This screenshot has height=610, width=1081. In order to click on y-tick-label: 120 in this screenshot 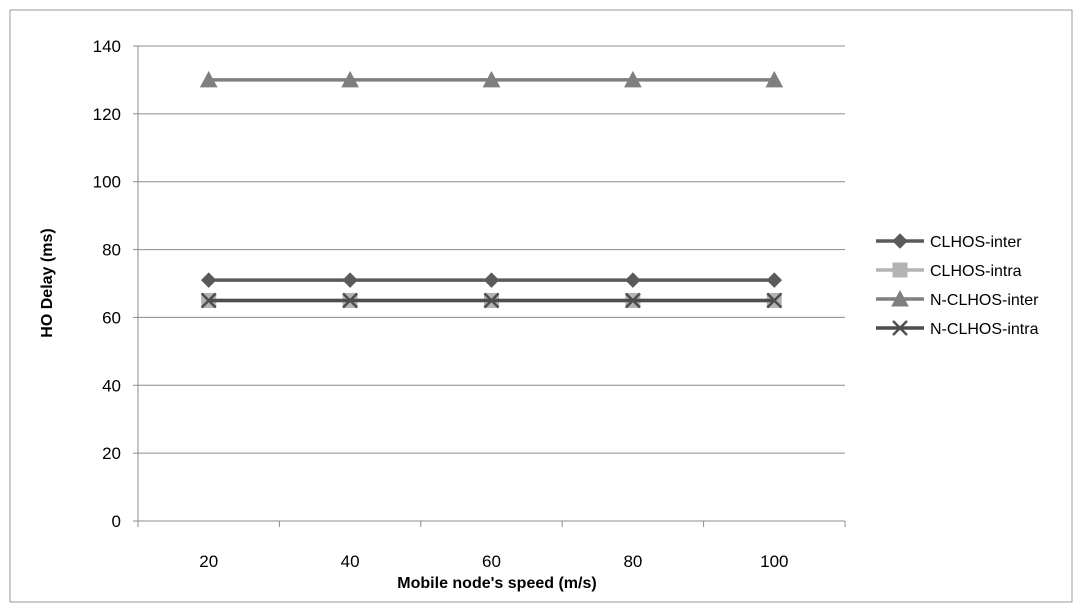, I will do `click(107, 114)`.